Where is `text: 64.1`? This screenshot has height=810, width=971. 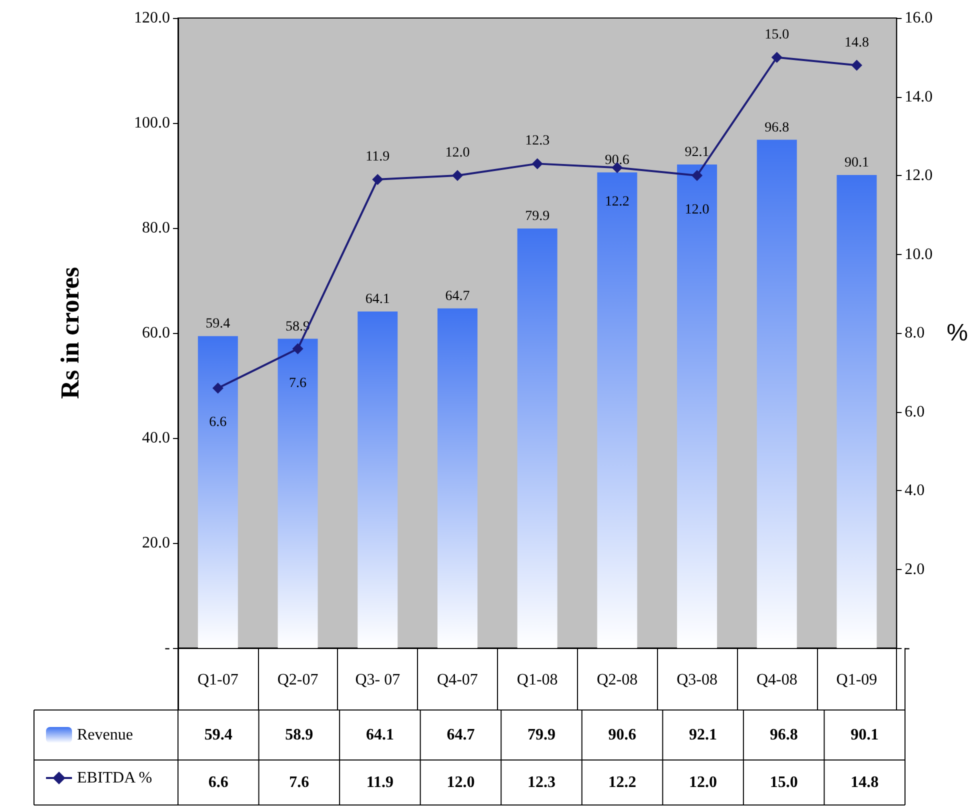
text: 64.1 is located at coordinates (377, 299).